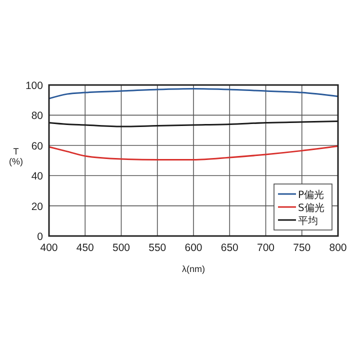  What do you see at coordinates (193, 269) in the screenshot?
I see `x-axis-title: λ(nm)` at bounding box center [193, 269].